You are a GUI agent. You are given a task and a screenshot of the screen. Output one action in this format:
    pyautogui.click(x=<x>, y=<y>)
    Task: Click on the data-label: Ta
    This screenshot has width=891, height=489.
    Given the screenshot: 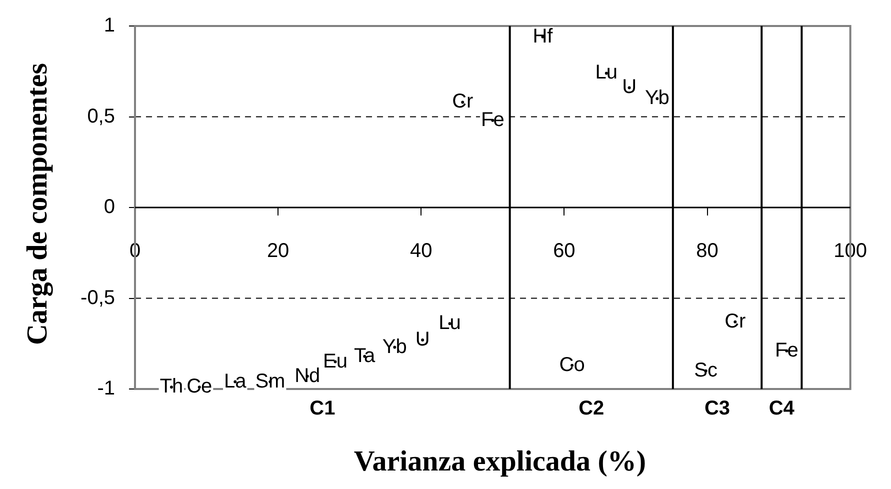 What is the action you would take?
    pyautogui.click(x=365, y=355)
    